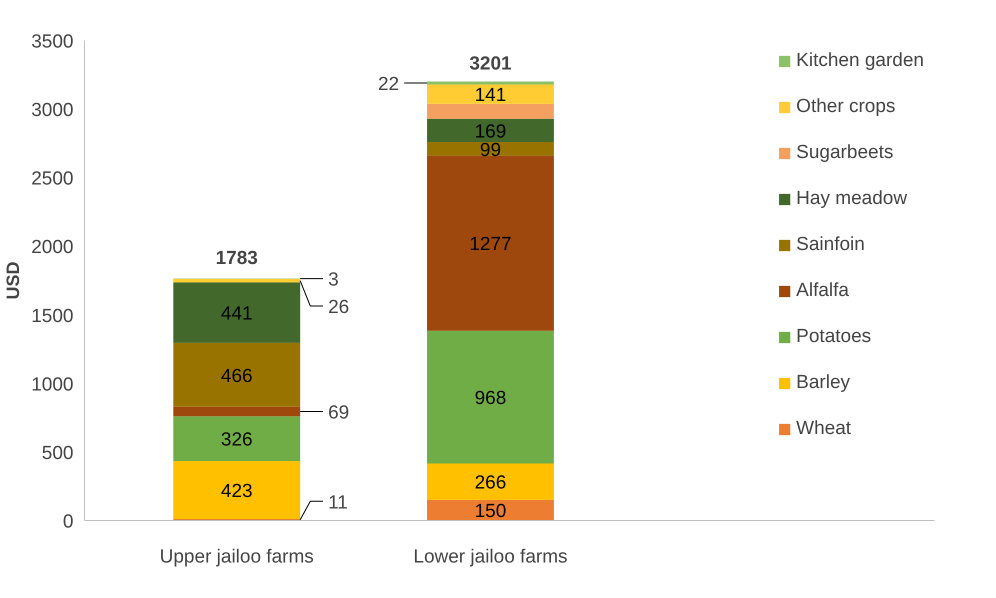 Image resolution: width=996 pixels, height=598 pixels. What do you see at coordinates (52, 247) in the screenshot?
I see `y-tick-label: 2000` at bounding box center [52, 247].